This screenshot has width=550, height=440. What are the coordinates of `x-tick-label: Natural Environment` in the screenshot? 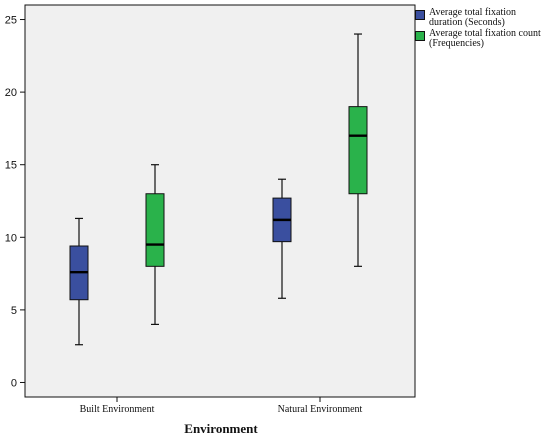 It's located at (320, 409).